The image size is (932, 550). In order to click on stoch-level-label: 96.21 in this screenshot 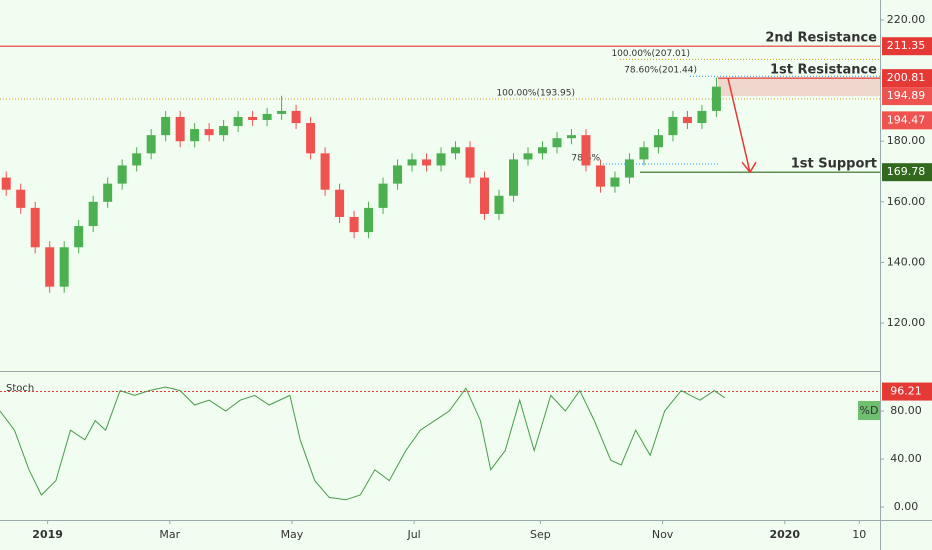, I will do `click(906, 391)`.